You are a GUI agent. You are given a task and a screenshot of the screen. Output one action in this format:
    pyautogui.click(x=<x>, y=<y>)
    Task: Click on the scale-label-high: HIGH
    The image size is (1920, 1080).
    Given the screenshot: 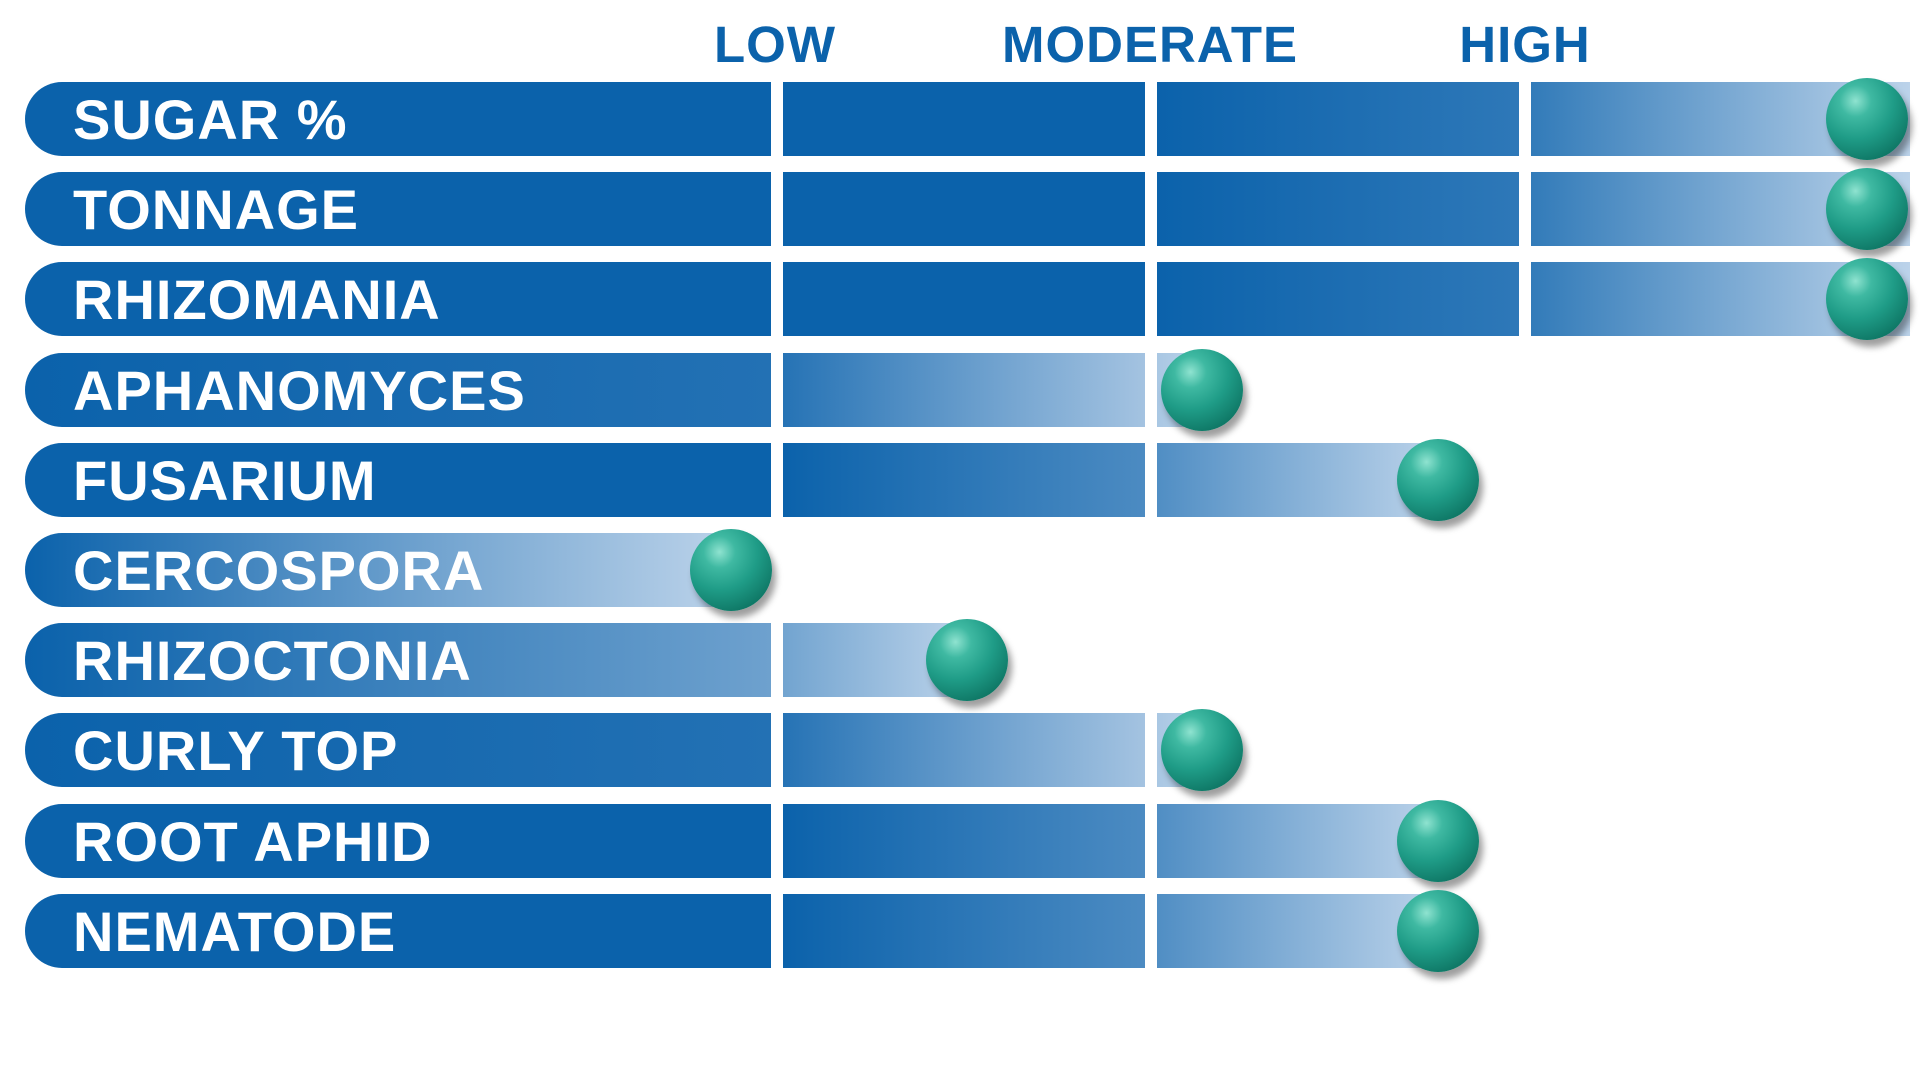 What is the action you would take?
    pyautogui.click(x=1525, y=44)
    